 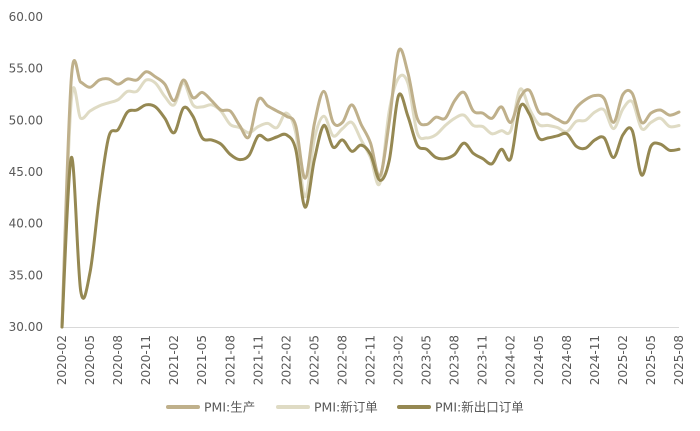 I want to click on x-tick-label: 2023-08, so click(x=455, y=360).